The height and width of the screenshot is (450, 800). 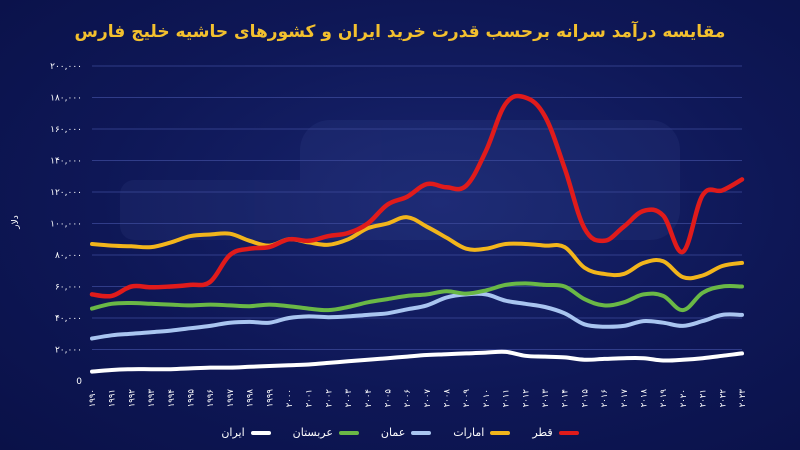 I want to click on x-tick-label: ۲۰۱۵, so click(x=585, y=398).